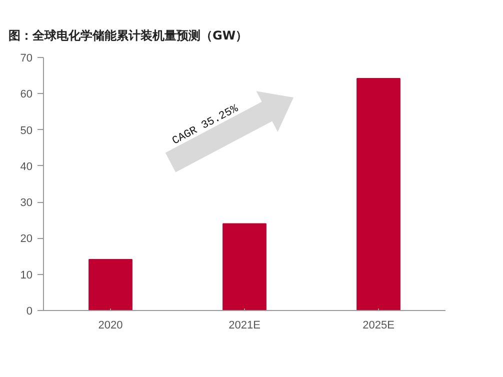 Image resolution: width=503 pixels, height=377 pixels. Describe the element at coordinates (128, 35) in the screenshot. I see `chart-title: 图：全球电化学储能累计装机量预测（GW）` at that location.